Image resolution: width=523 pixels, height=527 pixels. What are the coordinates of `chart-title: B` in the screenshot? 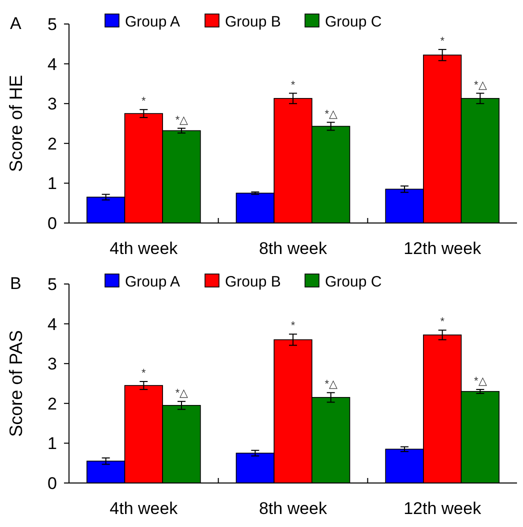 It's located at (16, 283).